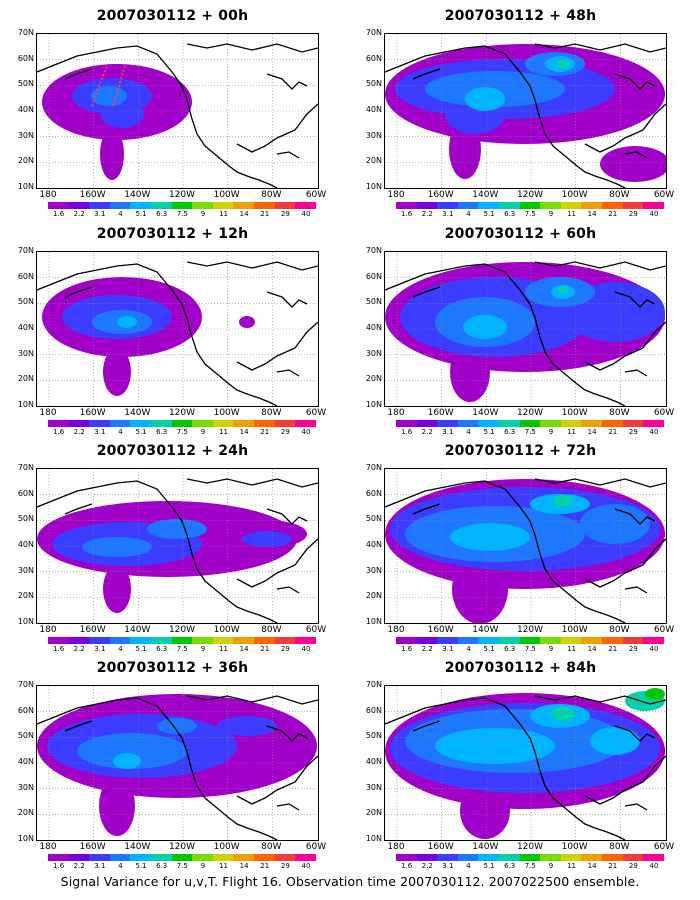 The width and height of the screenshot is (700, 900). I want to click on colorbar-label: 3.1, so click(100, 649).